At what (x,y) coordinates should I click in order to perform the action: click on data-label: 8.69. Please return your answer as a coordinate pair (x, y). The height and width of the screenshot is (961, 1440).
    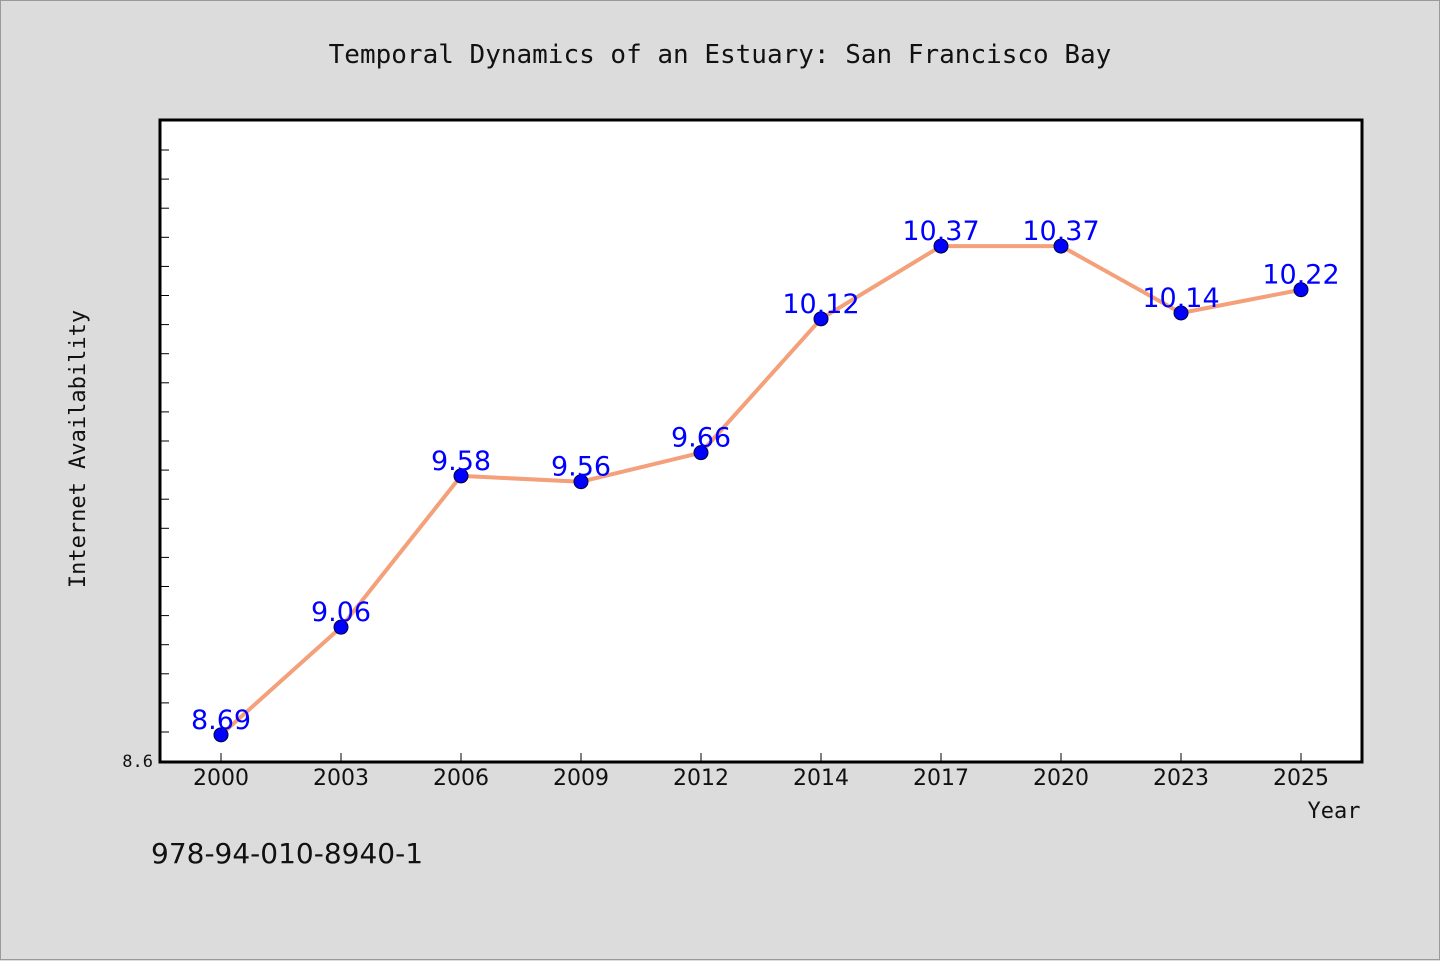
    Looking at the image, I should click on (221, 720).